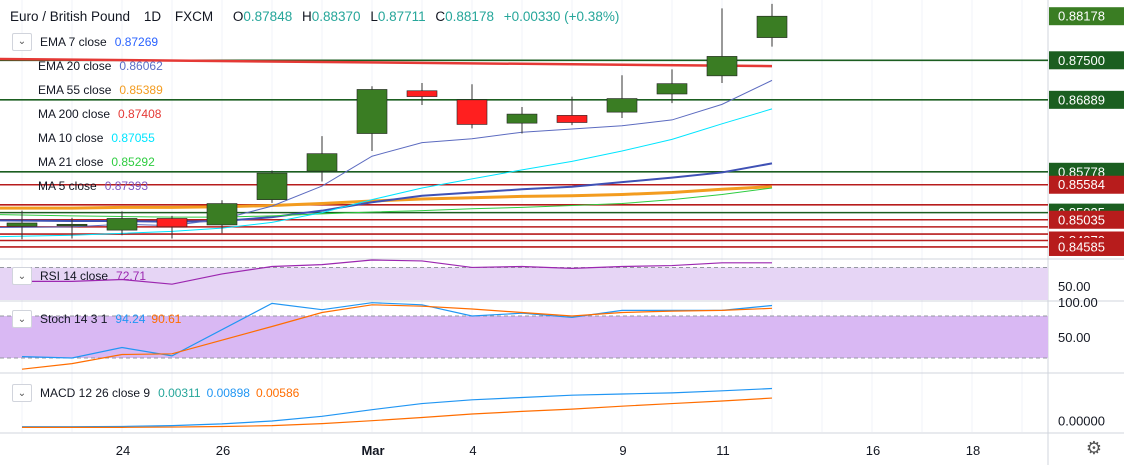  I want to click on legend-label: EMA 55 close, so click(75, 90).